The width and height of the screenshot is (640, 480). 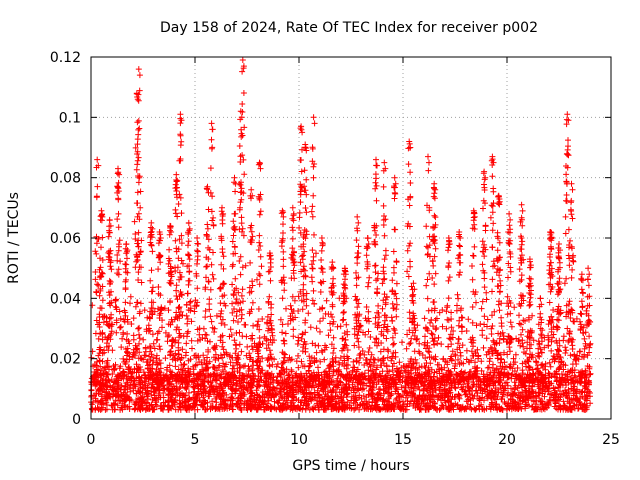 What do you see at coordinates (70, 118) in the screenshot?
I see `y-tick-label: 0.1` at bounding box center [70, 118].